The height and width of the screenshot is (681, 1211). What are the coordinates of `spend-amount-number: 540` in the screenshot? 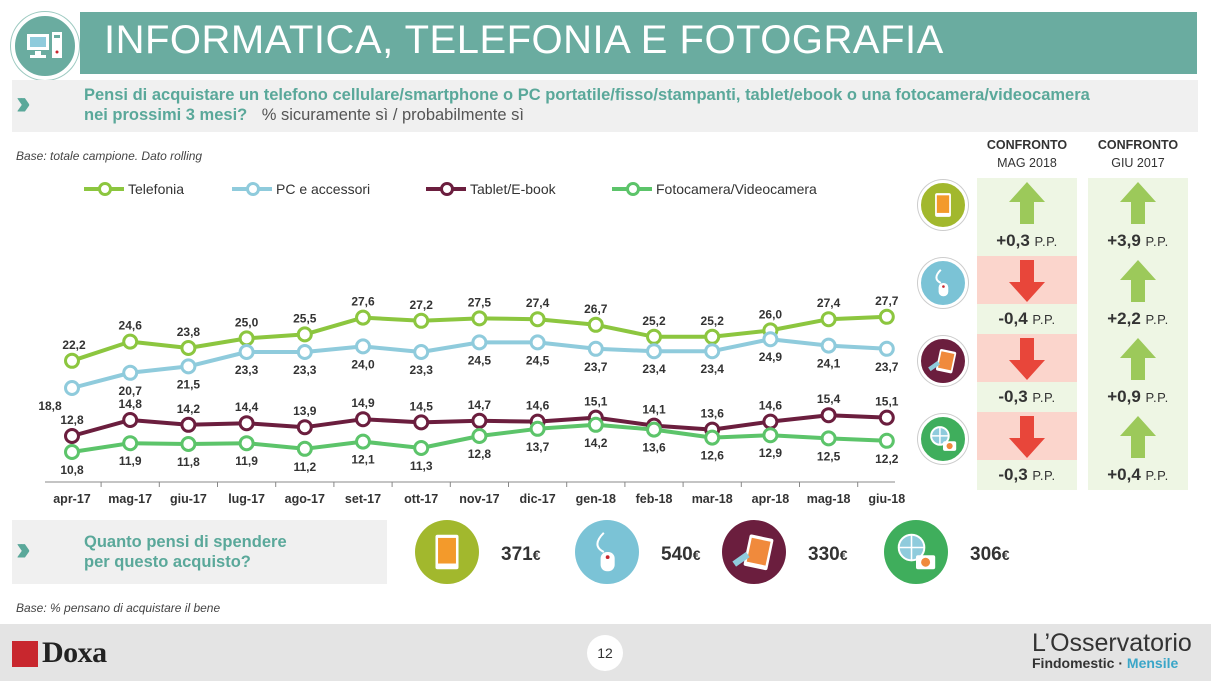 It's located at (677, 554).